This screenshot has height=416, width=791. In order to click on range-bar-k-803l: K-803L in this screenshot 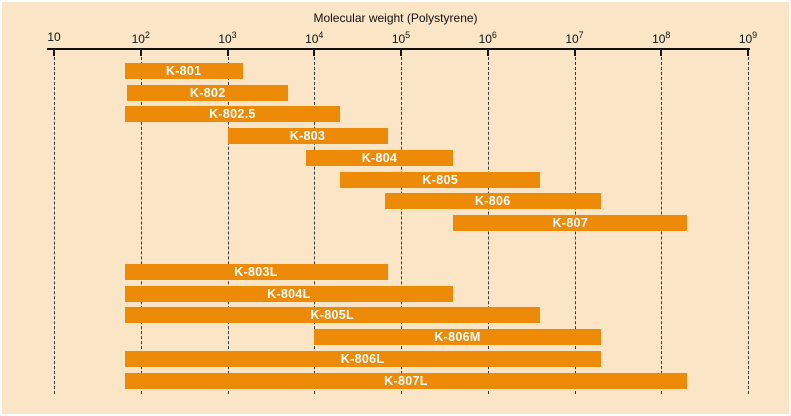, I will do `click(256, 272)`.